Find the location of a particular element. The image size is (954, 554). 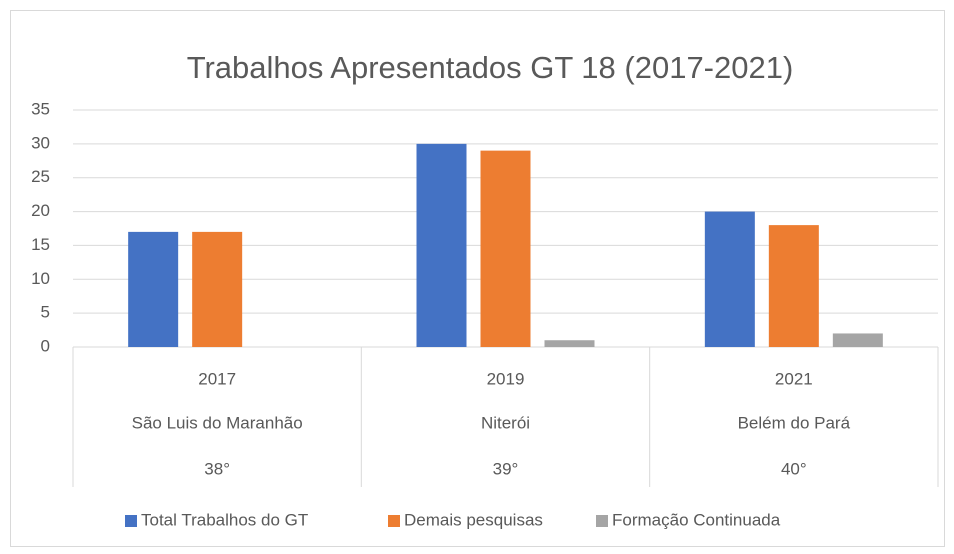

y-tick-label: 30 is located at coordinates (40, 142).